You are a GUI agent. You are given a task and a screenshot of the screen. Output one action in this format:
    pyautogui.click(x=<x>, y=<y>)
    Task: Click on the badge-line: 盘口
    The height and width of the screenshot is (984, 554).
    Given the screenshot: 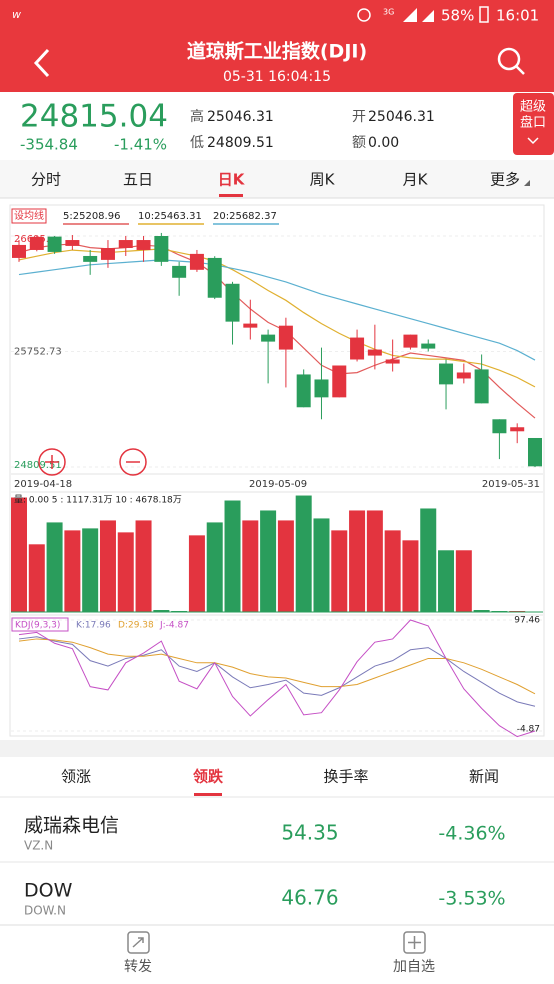 What is the action you would take?
    pyautogui.click(x=533, y=123)
    